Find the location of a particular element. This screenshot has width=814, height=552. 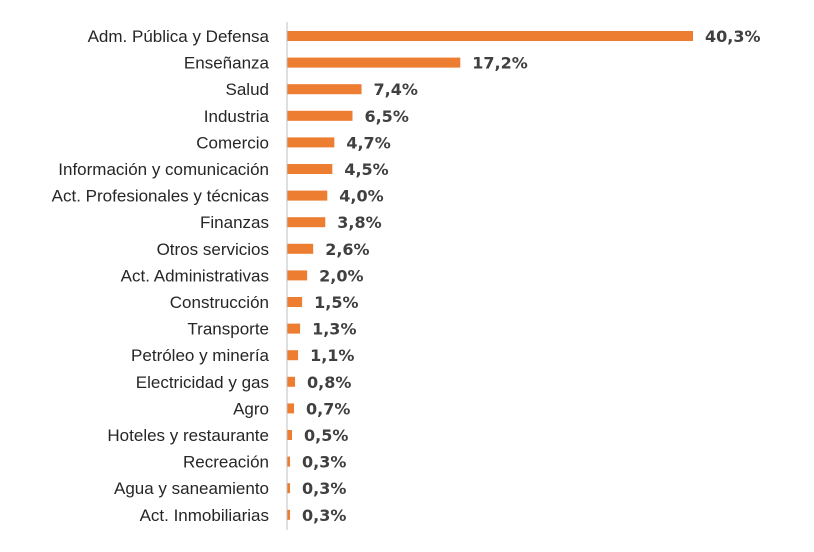

category-label: Petróleo y minería is located at coordinates (200, 355).